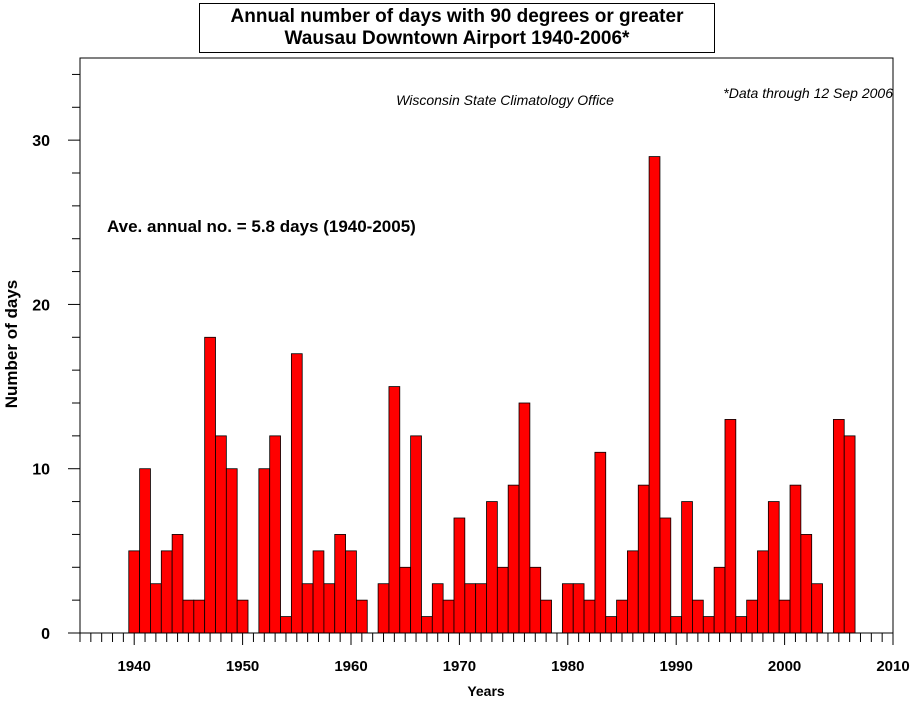 The width and height of the screenshot is (917, 701). Describe the element at coordinates (41, 141) in the screenshot. I see `y-tick-label: 30` at that location.